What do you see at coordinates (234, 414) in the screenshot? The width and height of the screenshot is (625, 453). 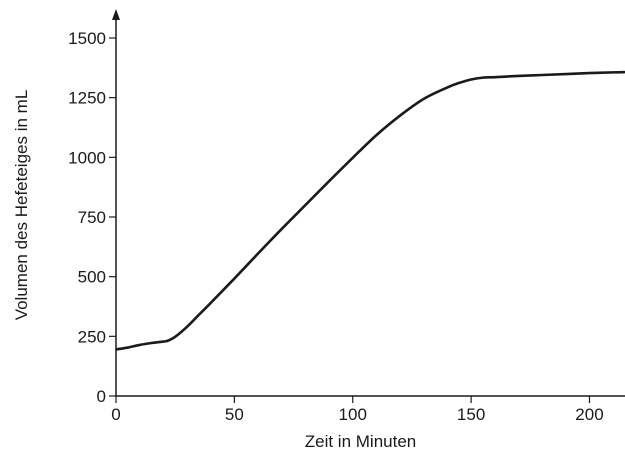 I see `x-tick-label: 50` at bounding box center [234, 414].